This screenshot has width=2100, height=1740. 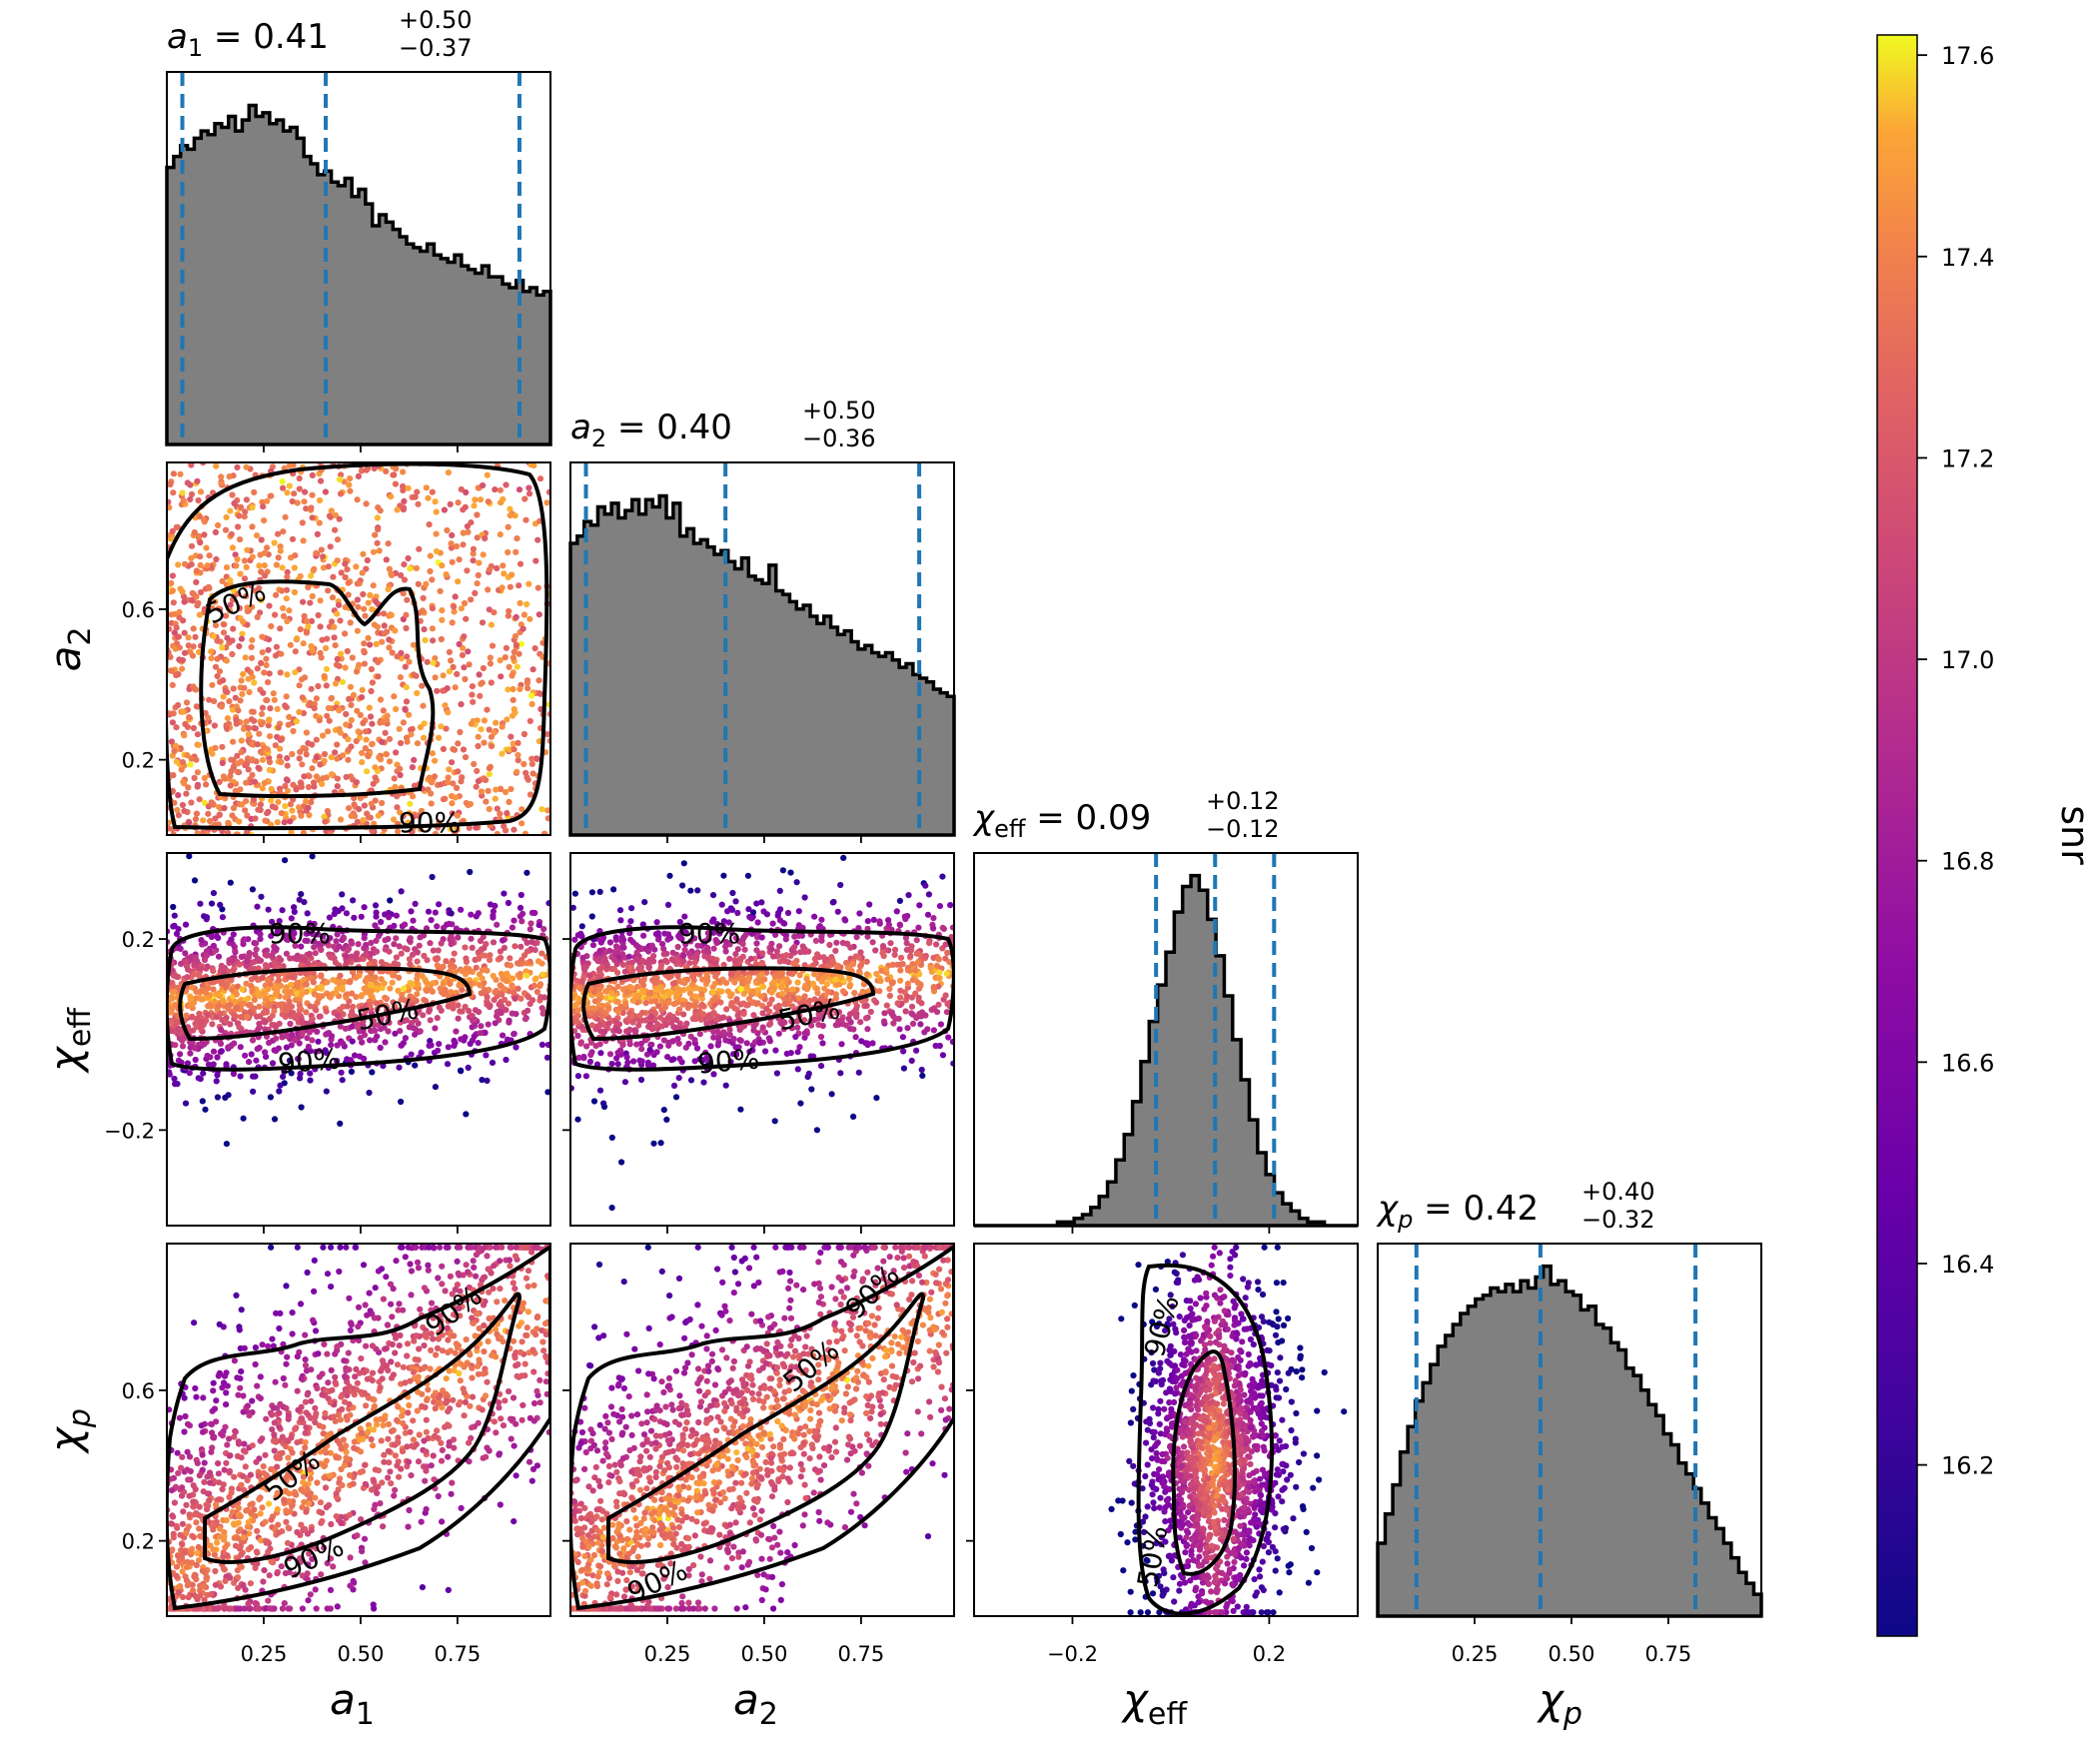 I want to click on hist-chi_p, so click(x=1570, y=1441).